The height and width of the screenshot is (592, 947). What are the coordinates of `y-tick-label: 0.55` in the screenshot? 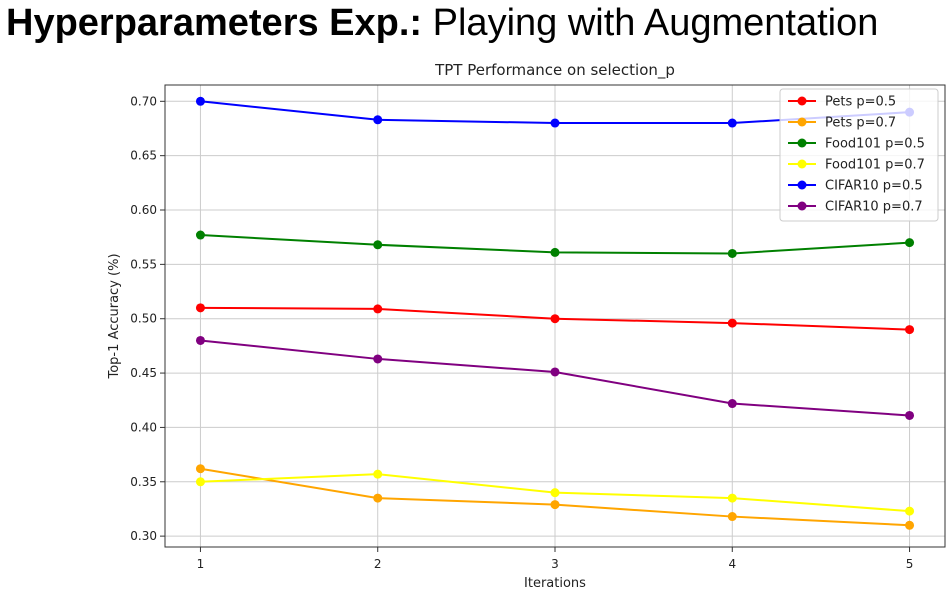 It's located at (143, 264).